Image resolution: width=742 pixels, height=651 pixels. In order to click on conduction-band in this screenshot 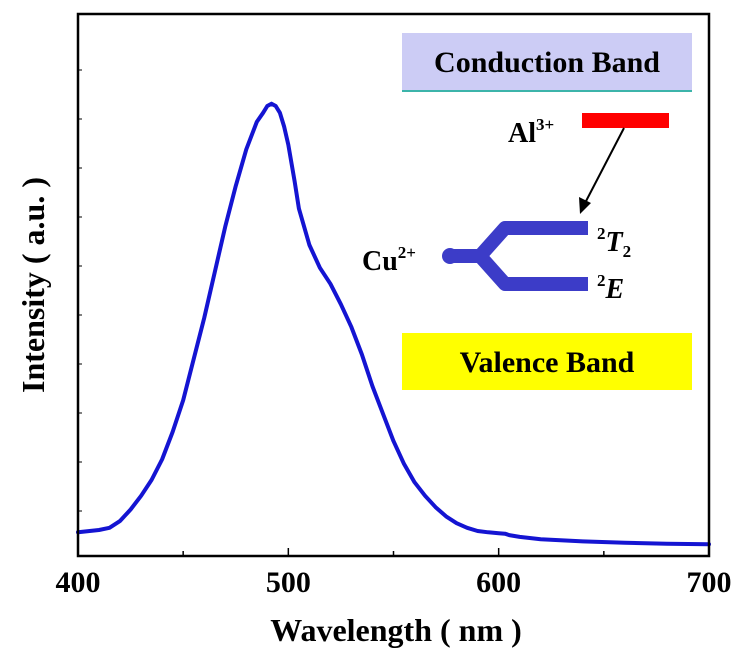, I will do `click(547, 61)`.